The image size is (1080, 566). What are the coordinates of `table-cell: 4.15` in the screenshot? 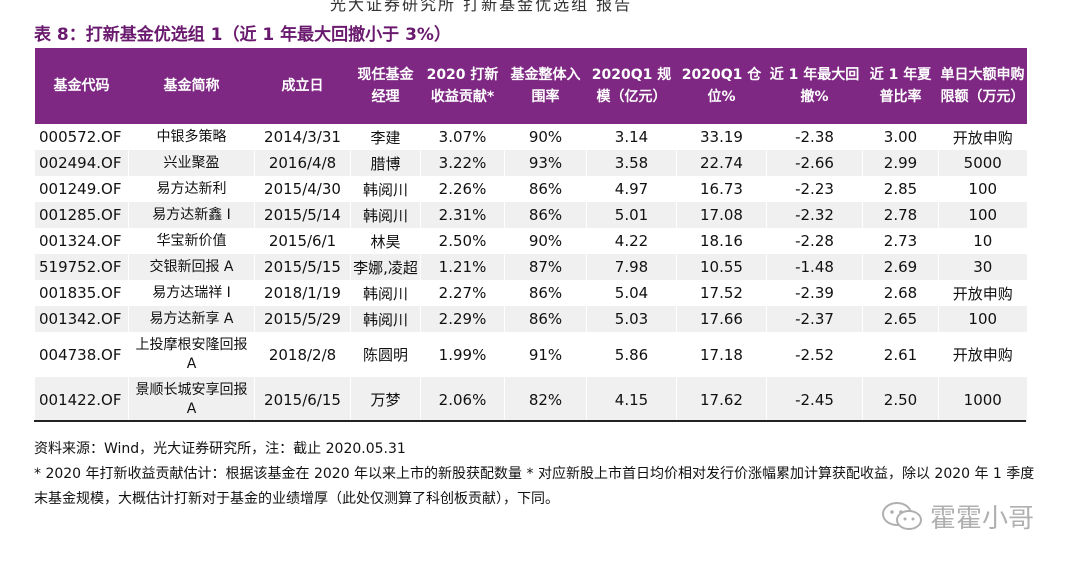 It's located at (631, 399).